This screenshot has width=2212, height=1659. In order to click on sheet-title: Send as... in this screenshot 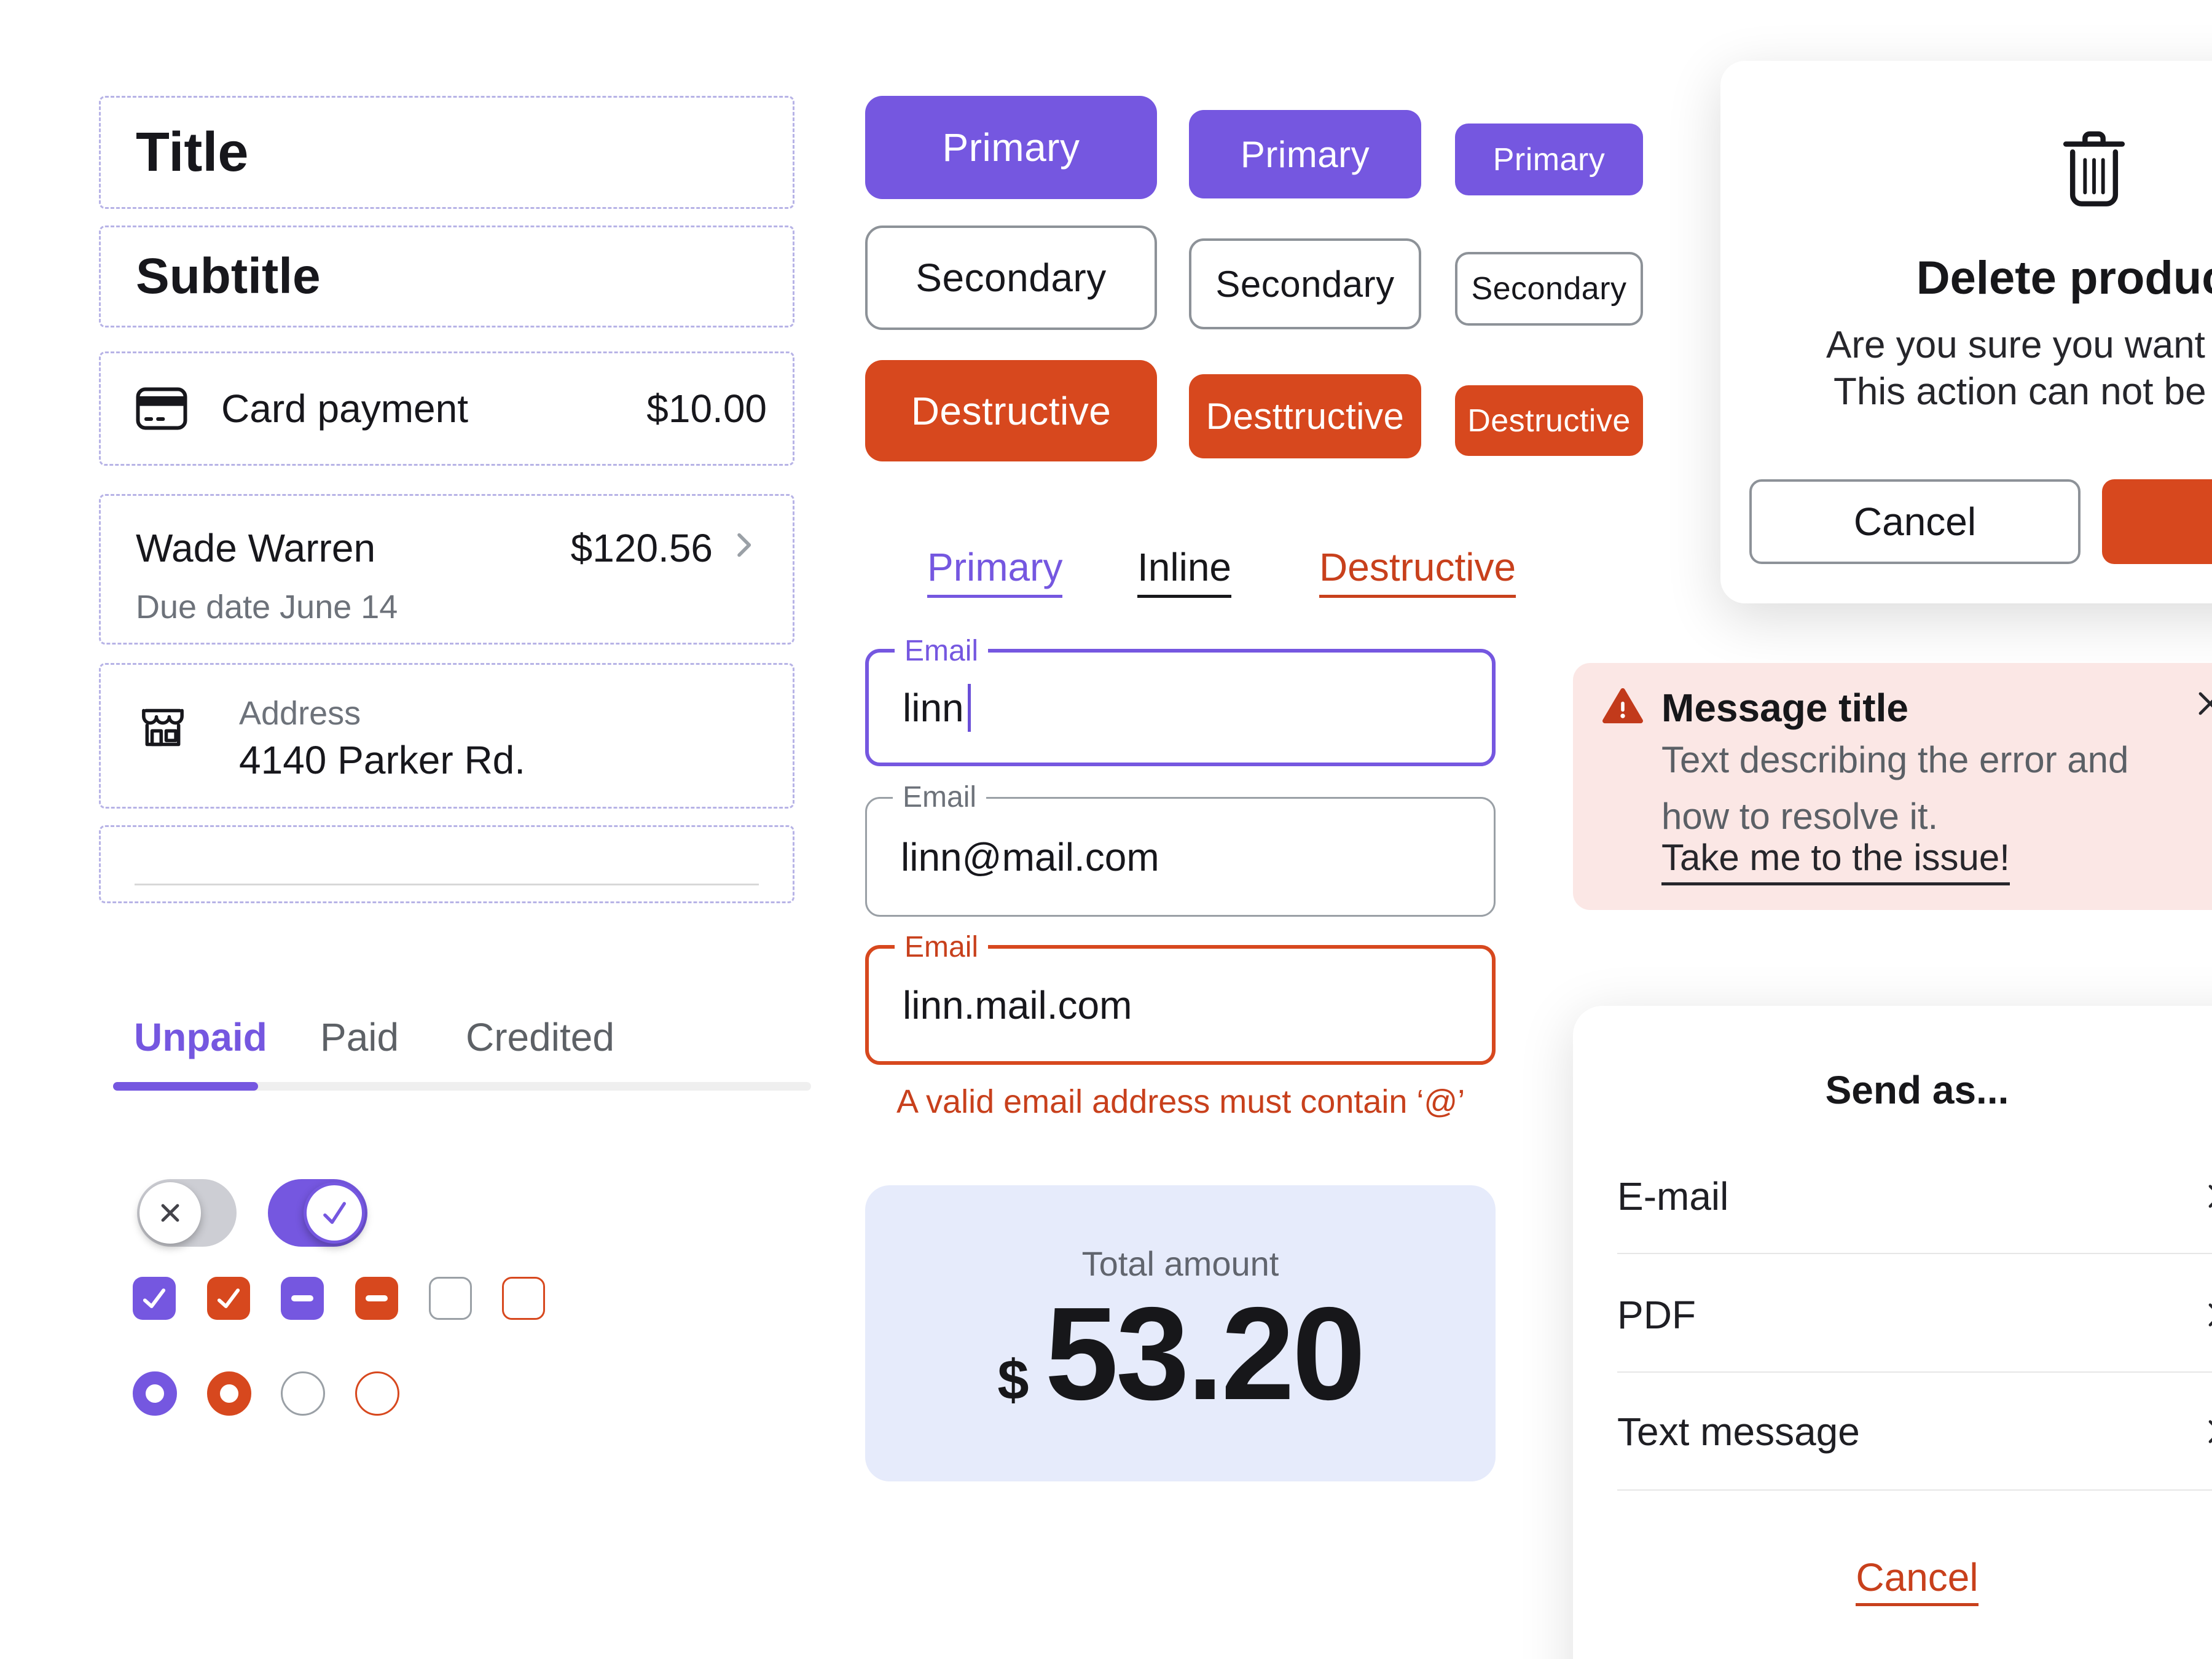, I will do `click(1917, 1090)`.